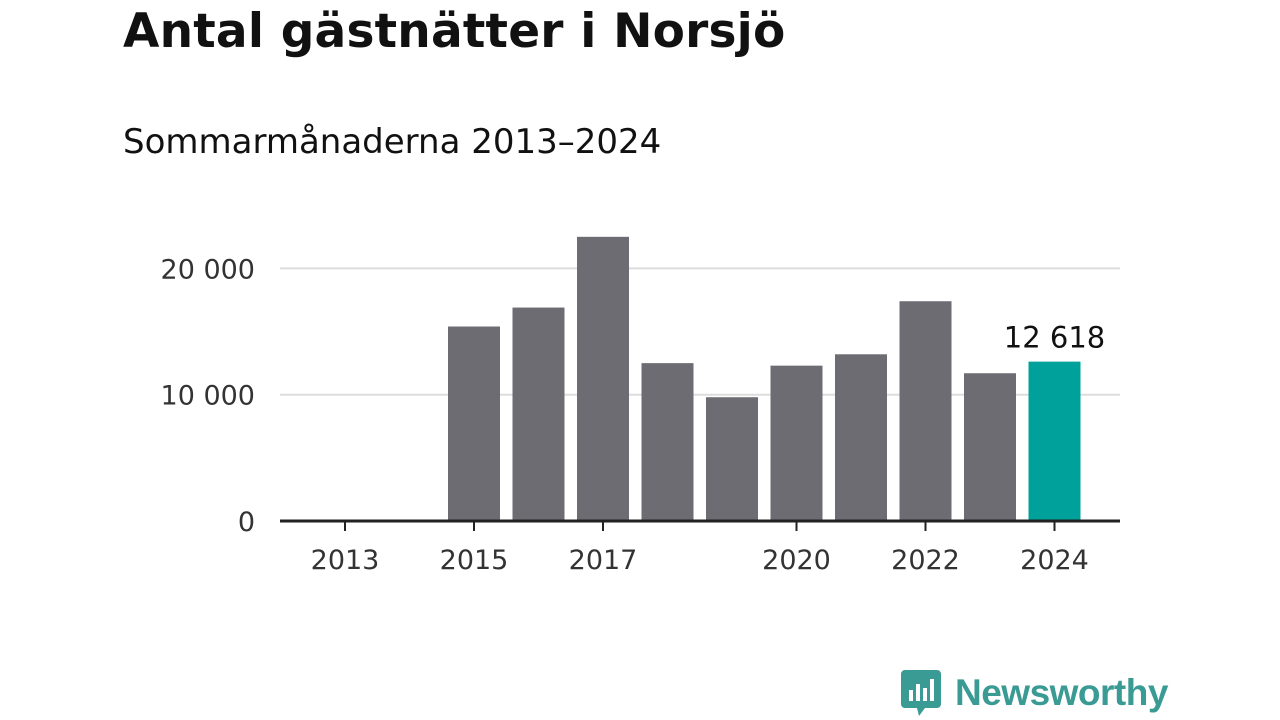 Image resolution: width=1280 pixels, height=720 pixels. Describe the element at coordinates (990, 447) in the screenshot. I see `bar-2023` at that location.